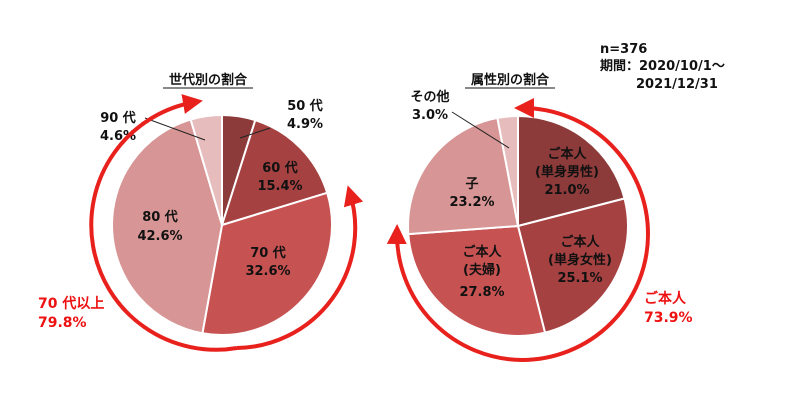 This screenshot has width=800, height=404. What do you see at coordinates (267, 271) in the screenshot?
I see `value-70s: 32.6%` at bounding box center [267, 271].